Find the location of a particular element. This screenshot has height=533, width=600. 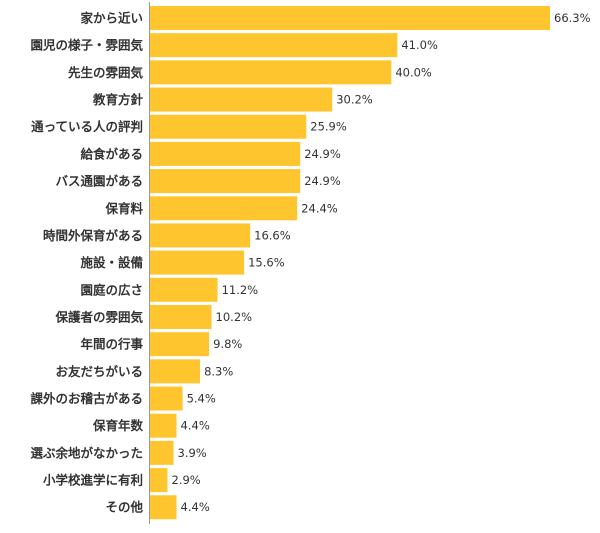

value-label-12: 9.8% is located at coordinates (227, 344).